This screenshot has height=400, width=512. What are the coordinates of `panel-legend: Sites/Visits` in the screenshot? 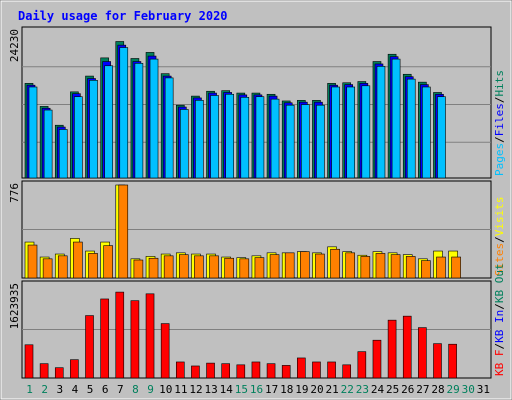 It's located at (499, 237).